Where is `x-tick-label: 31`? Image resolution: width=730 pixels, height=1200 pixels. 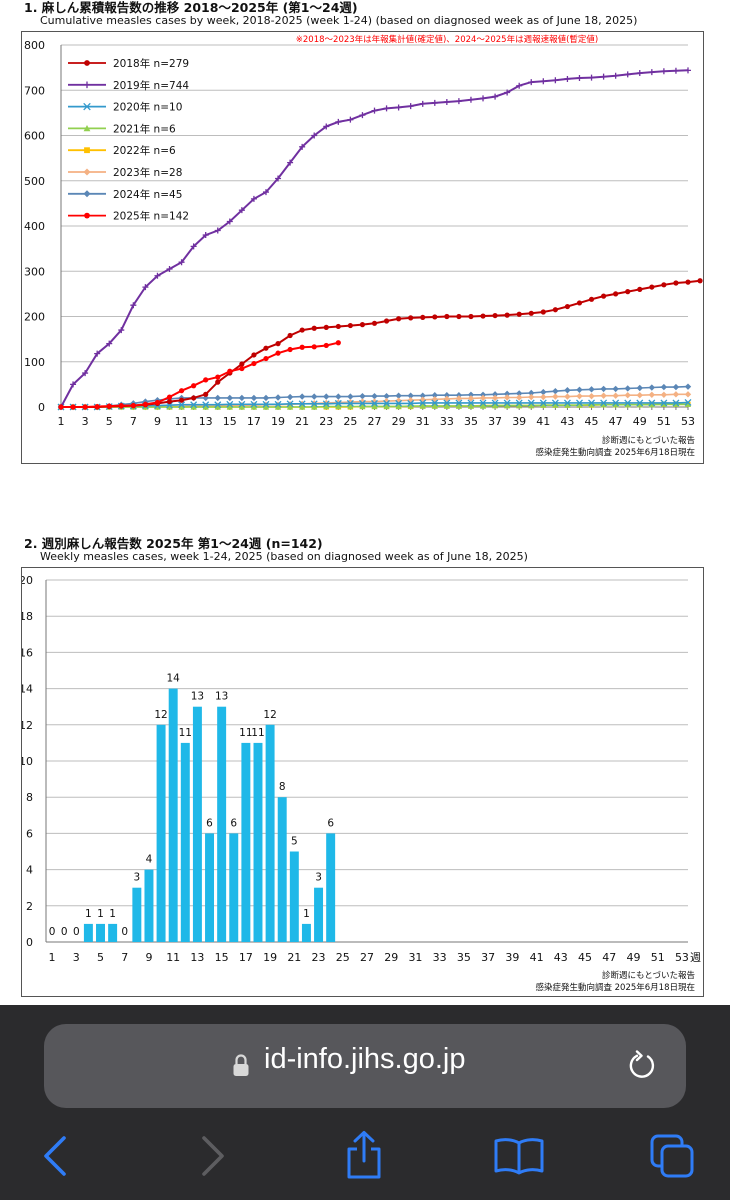
x-tick-label: 31 is located at coordinates (415, 957).